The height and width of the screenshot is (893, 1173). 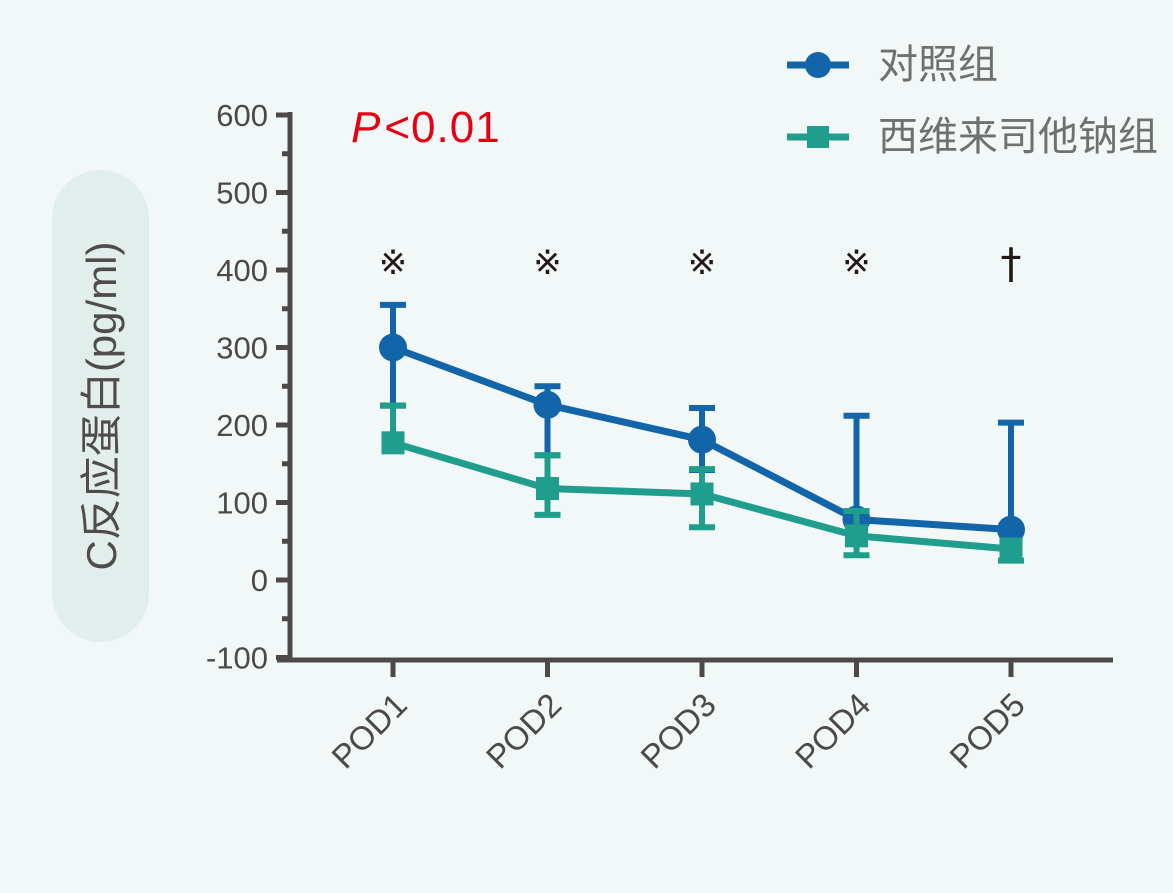 I want to click on legend-sivelestat-square, so click(x=818, y=137).